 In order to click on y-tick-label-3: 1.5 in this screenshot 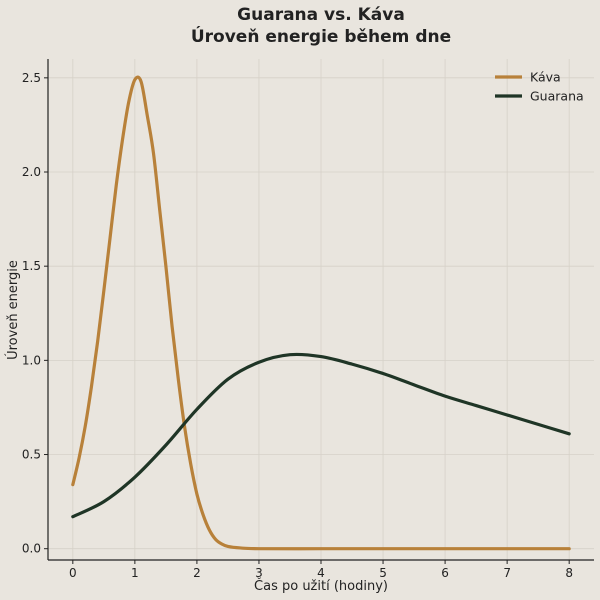, I will do `click(31, 266)`.